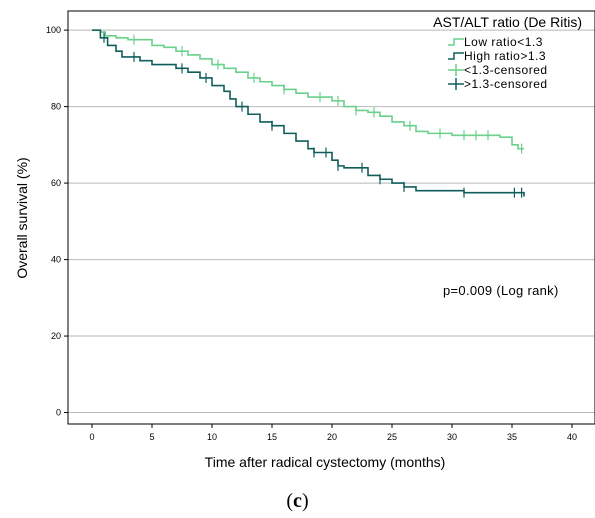  What do you see at coordinates (572, 437) in the screenshot?
I see `x-tick-label: 40` at bounding box center [572, 437].